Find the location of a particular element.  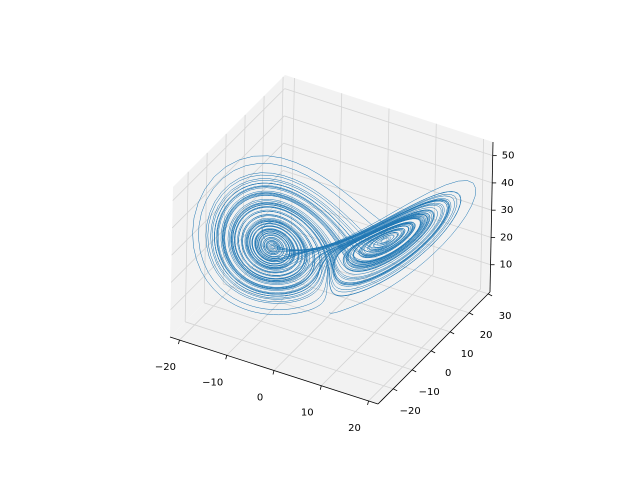

z-tick-label: 20 is located at coordinates (506, 237).